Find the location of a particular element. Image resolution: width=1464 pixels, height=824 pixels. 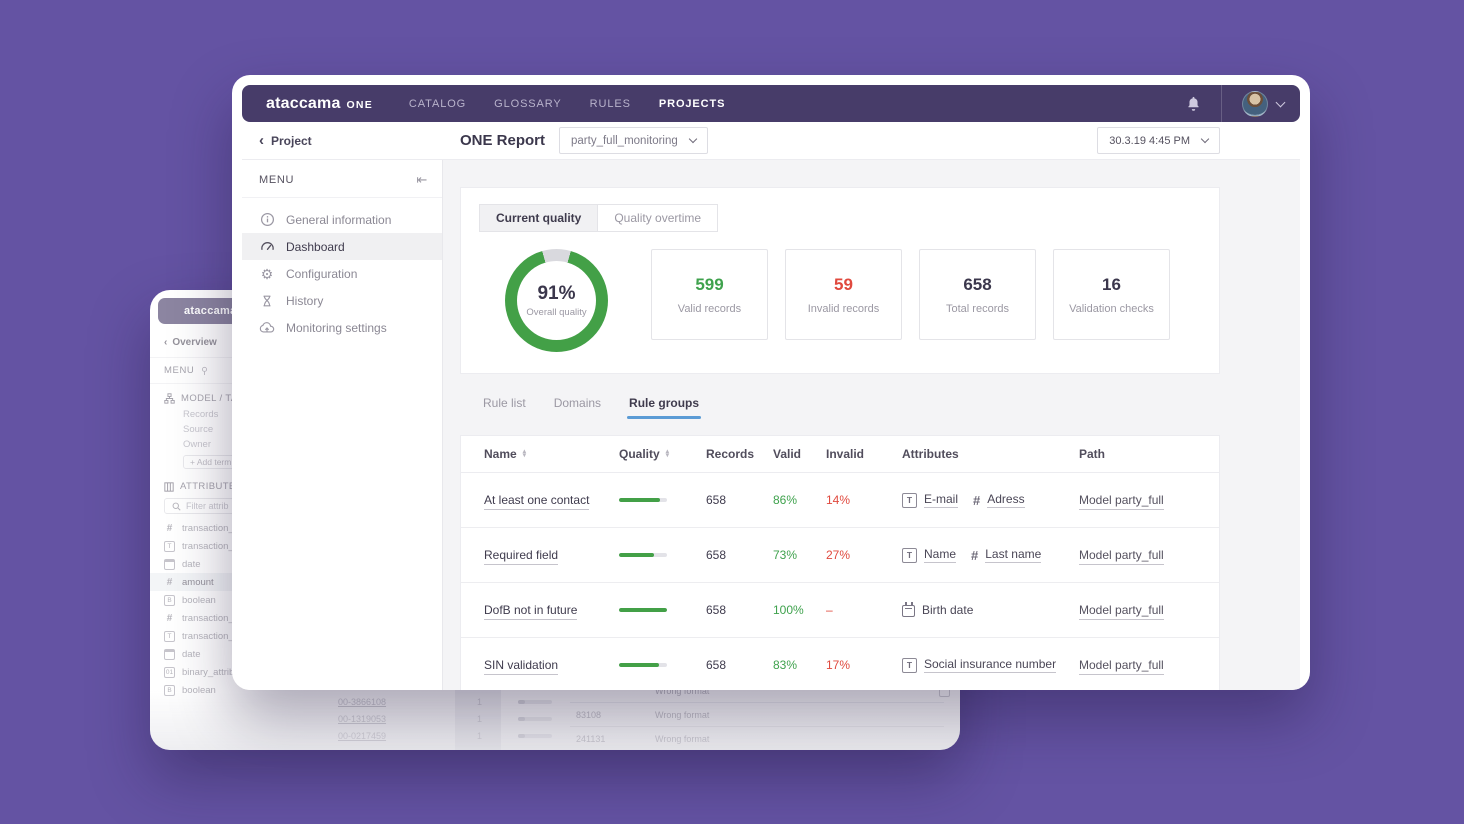

nav-item-rules: RULES is located at coordinates (610, 103).